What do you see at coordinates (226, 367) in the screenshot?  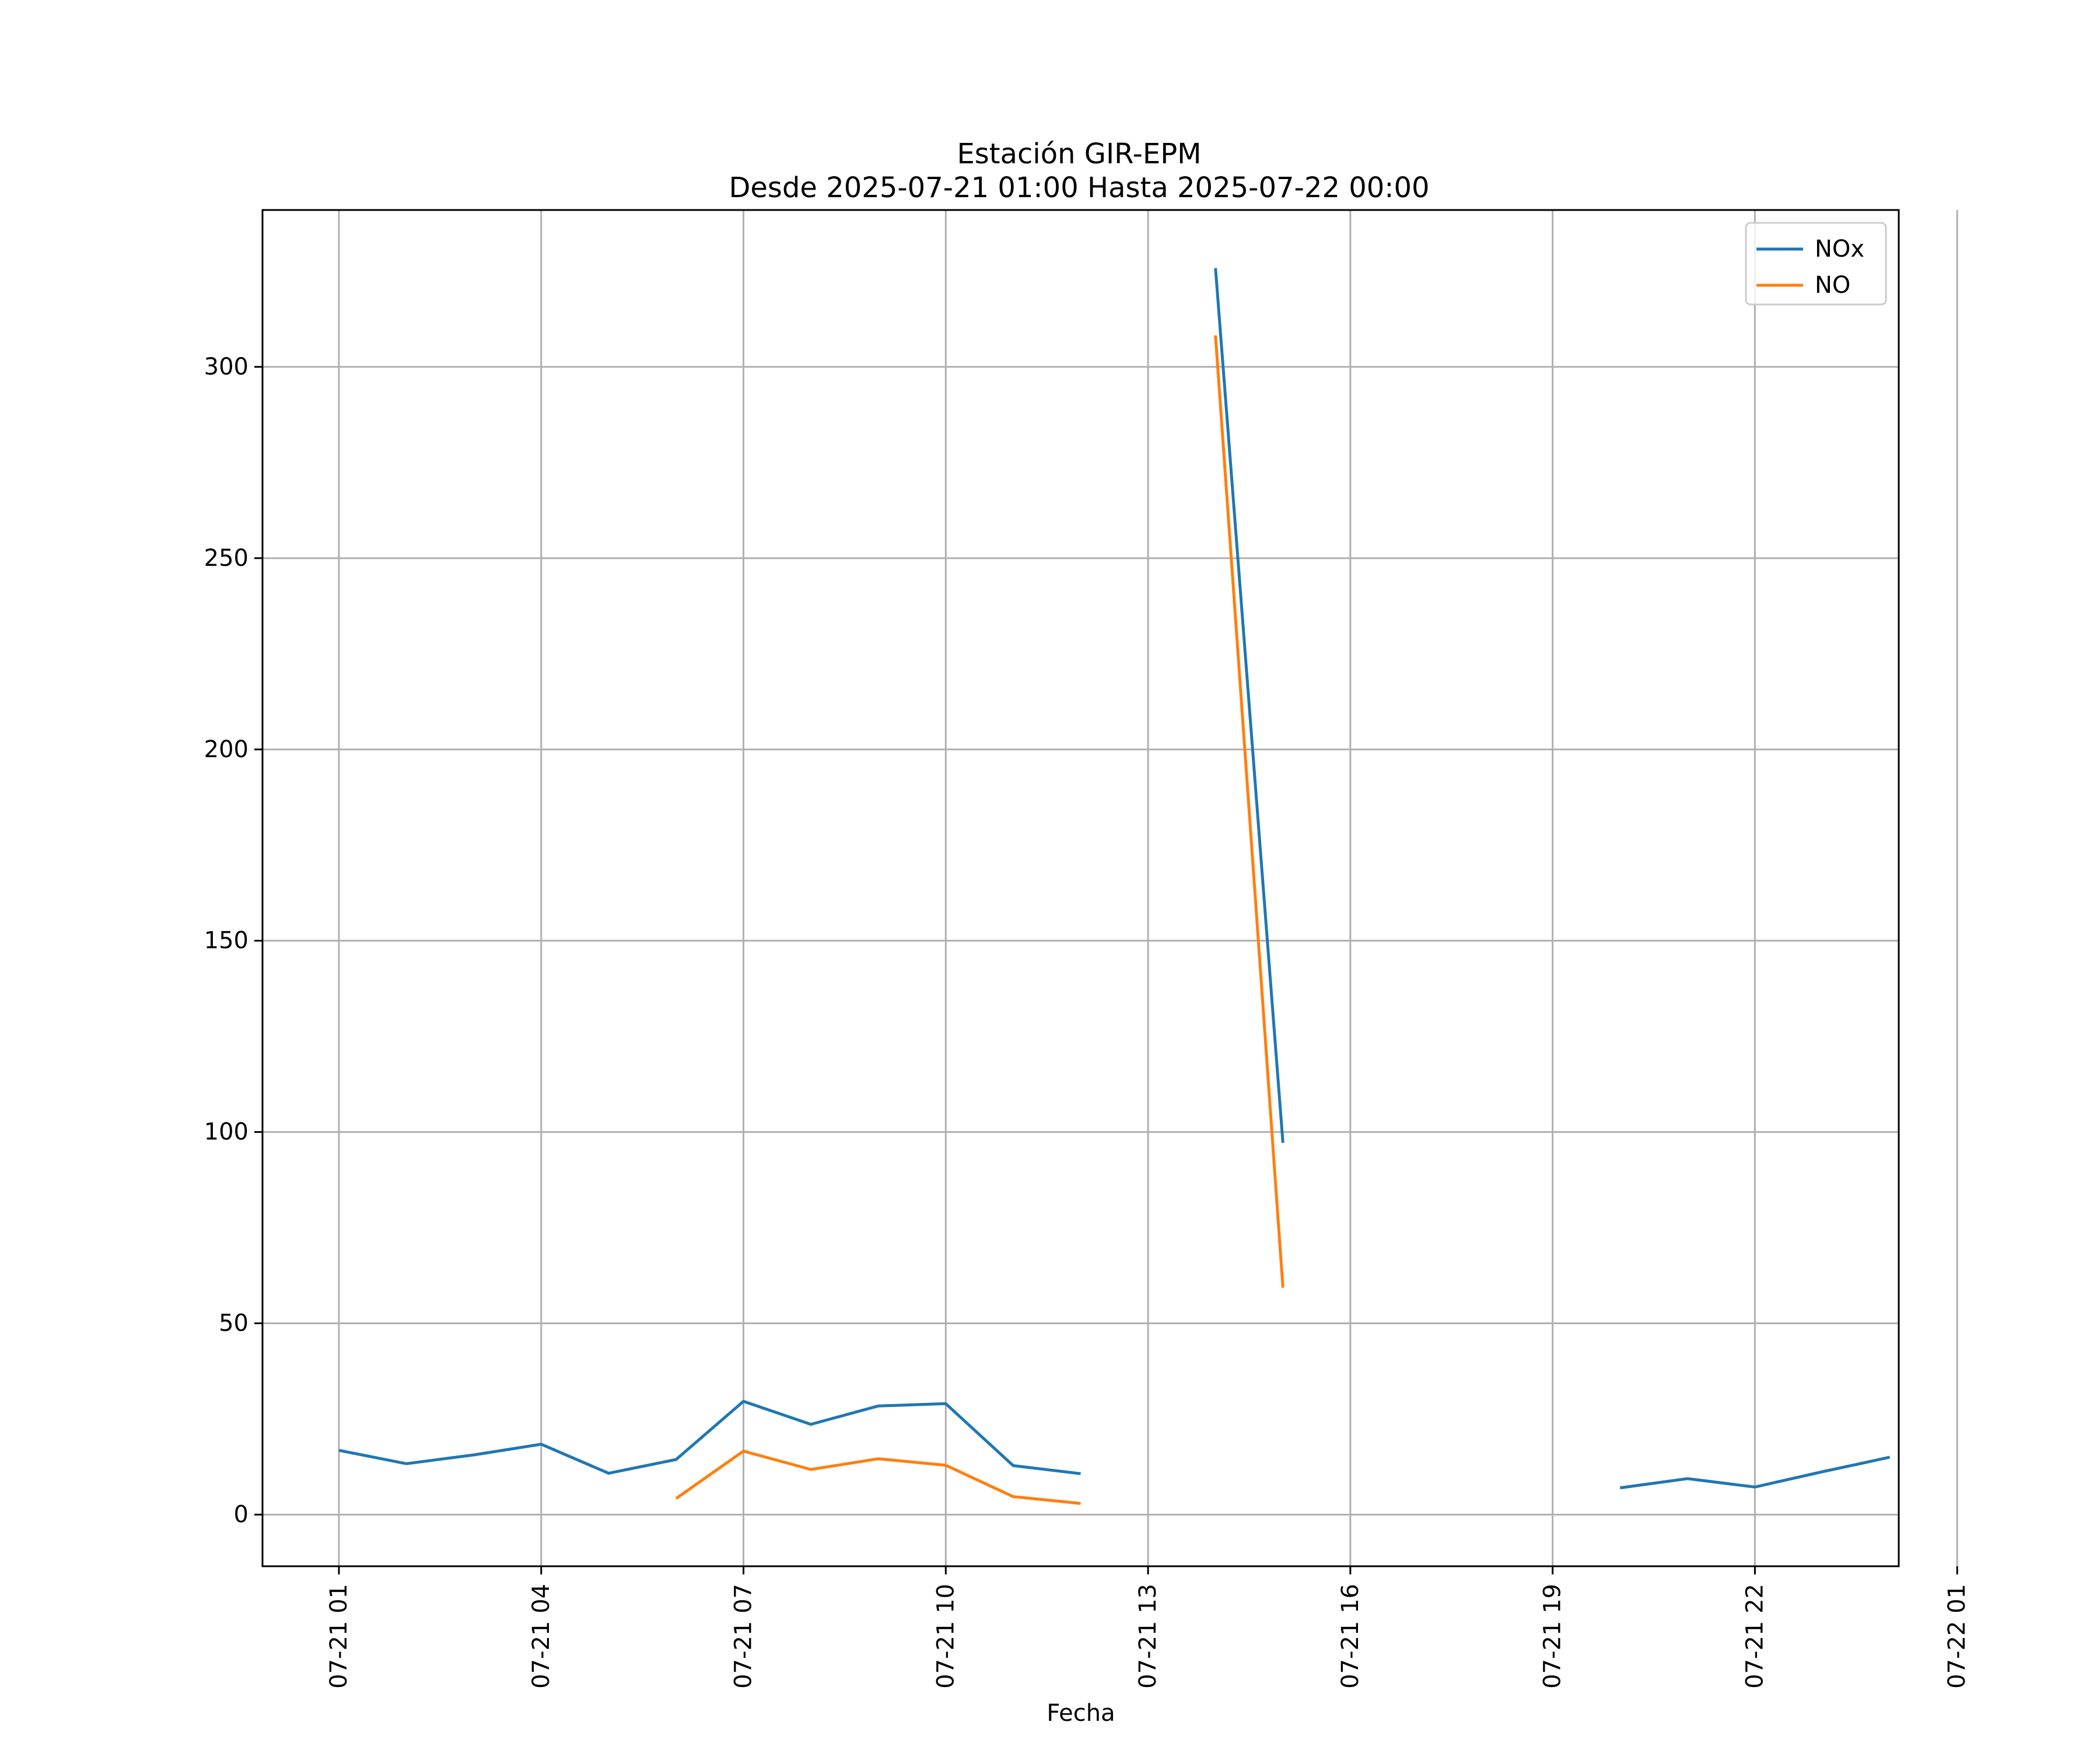 I see `y-tick-label: 300` at bounding box center [226, 367].